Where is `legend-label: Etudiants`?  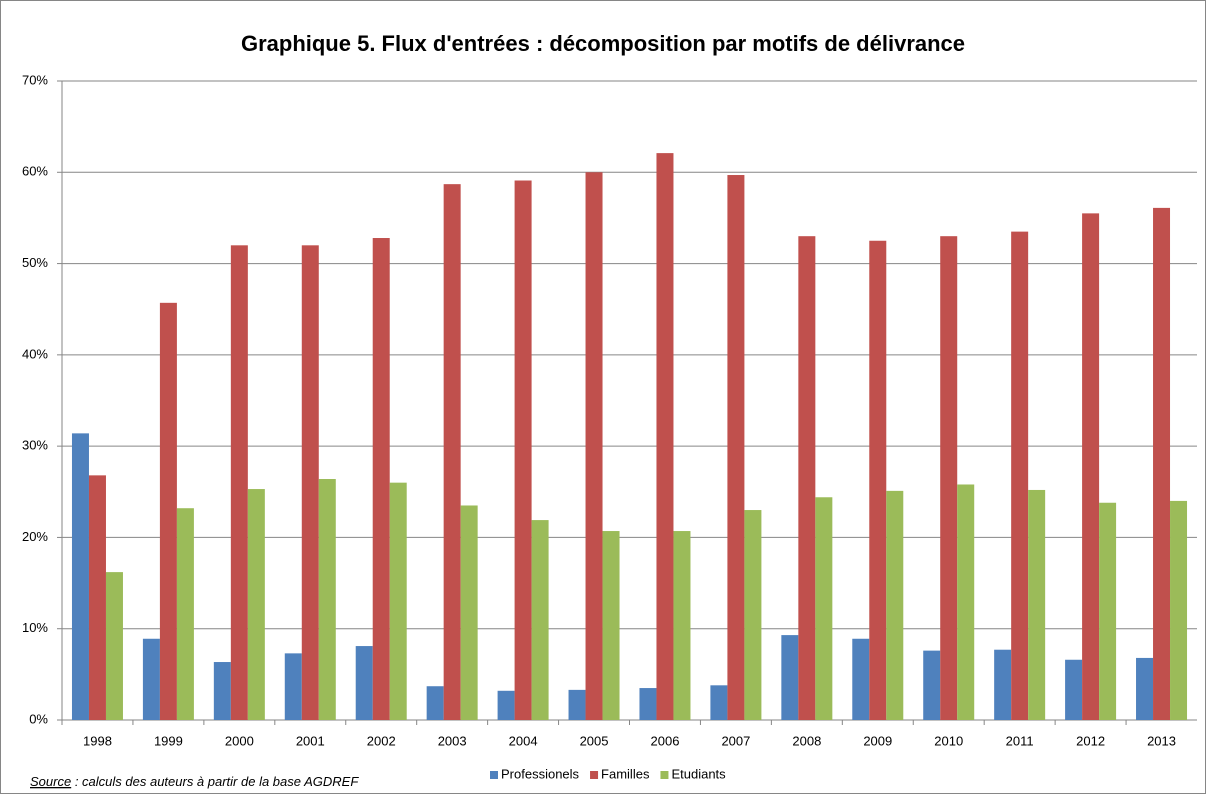 legend-label: Etudiants is located at coordinates (698, 773).